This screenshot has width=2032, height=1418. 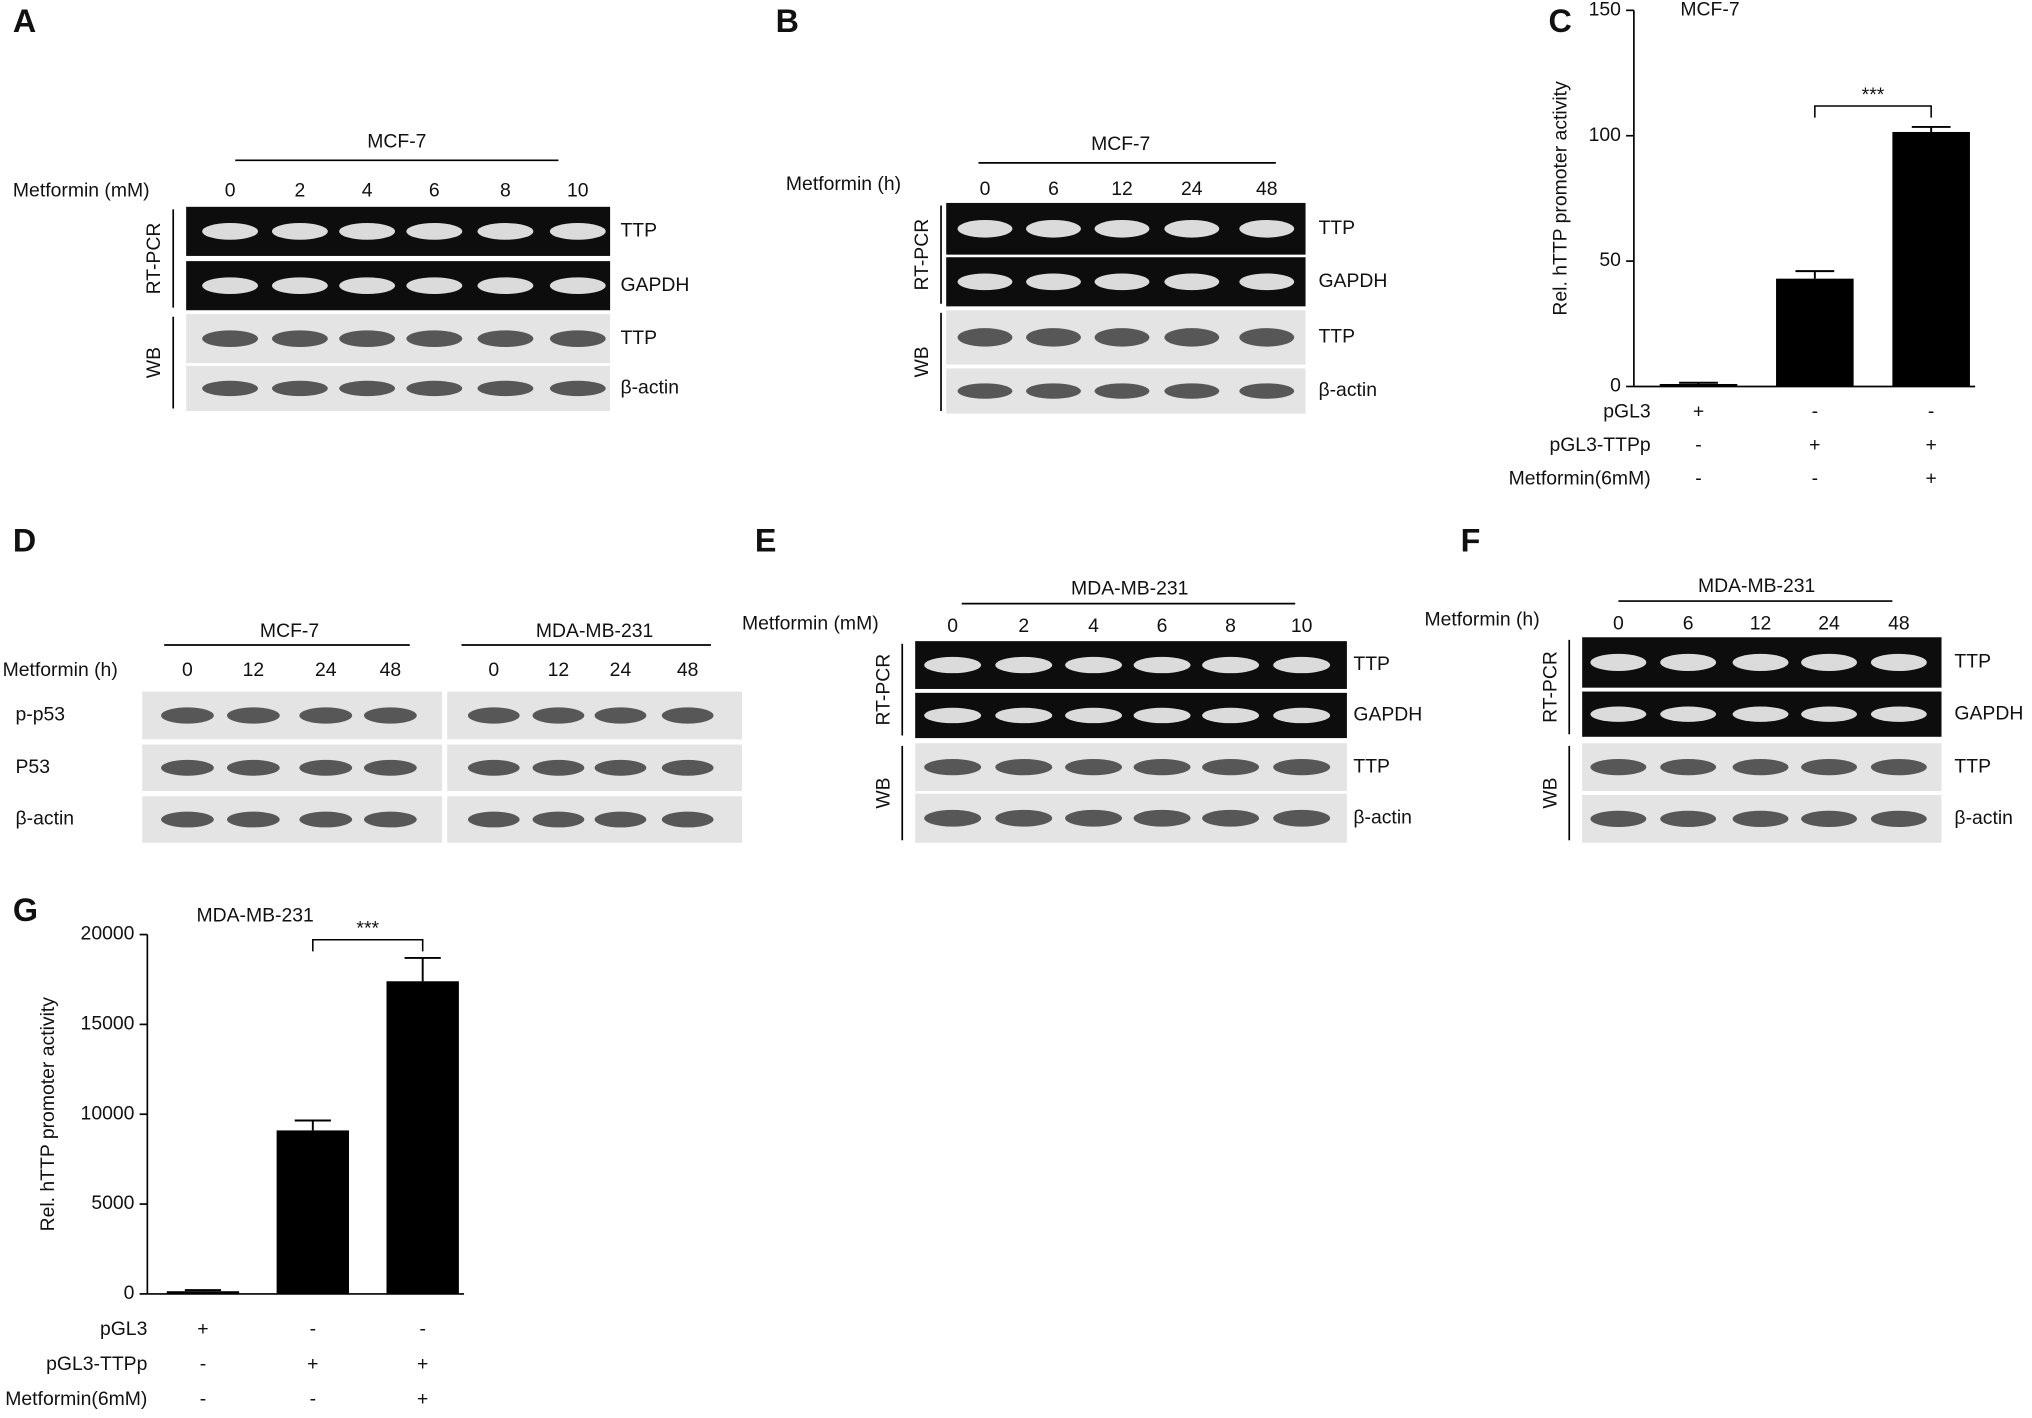 What do you see at coordinates (787, 21) in the screenshot?
I see `panel-label: B` at bounding box center [787, 21].